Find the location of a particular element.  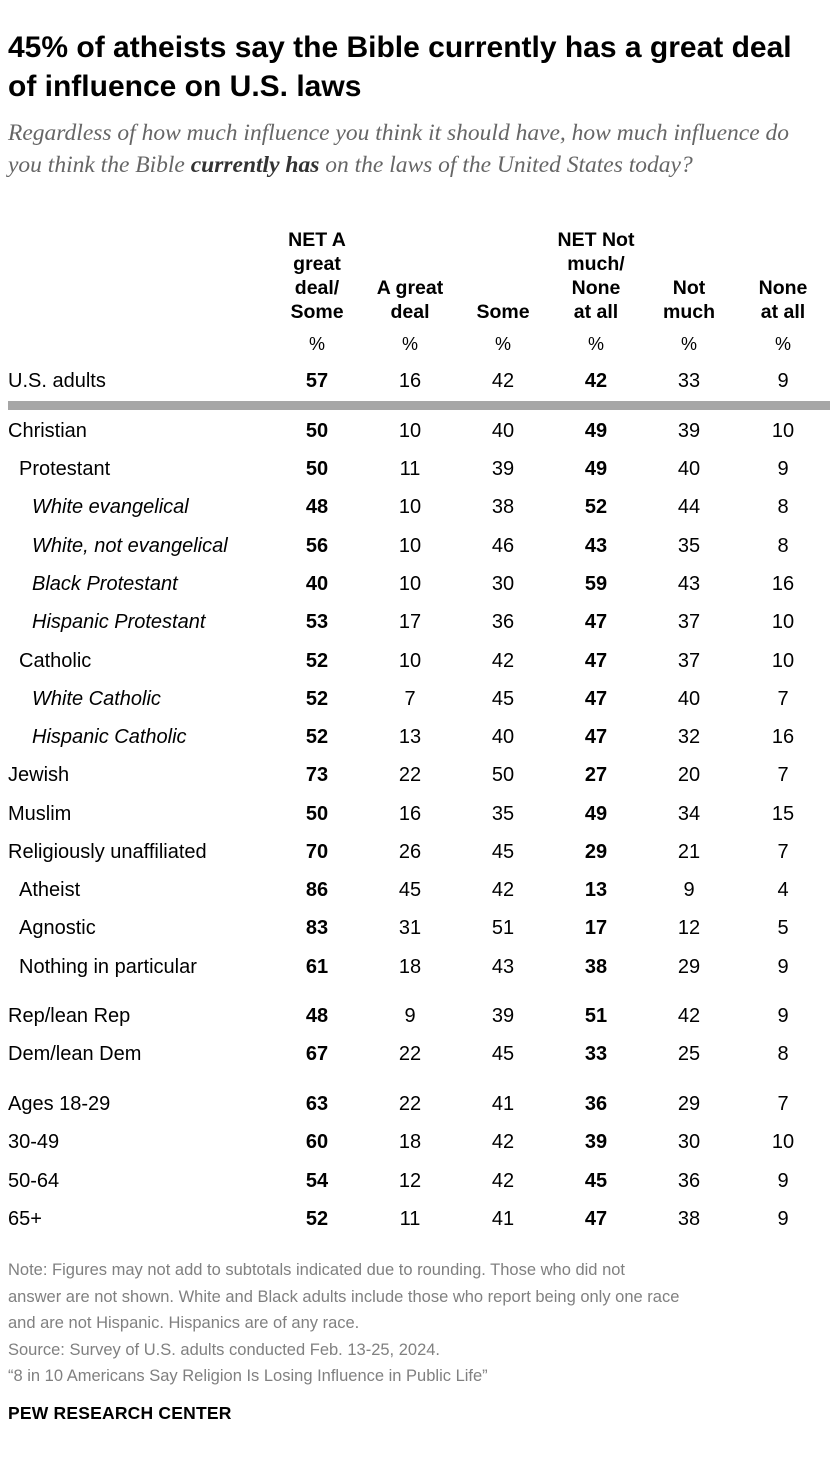

table-cell: 73 is located at coordinates (317, 775).